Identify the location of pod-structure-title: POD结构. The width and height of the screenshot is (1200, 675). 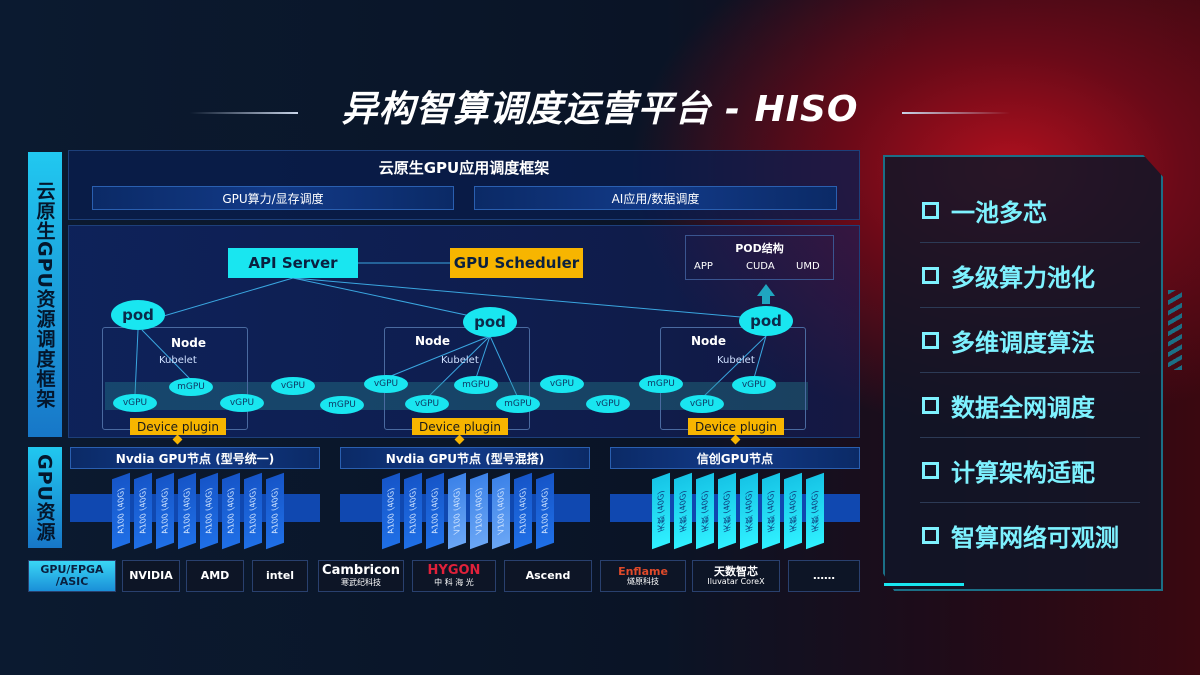
(759, 248).